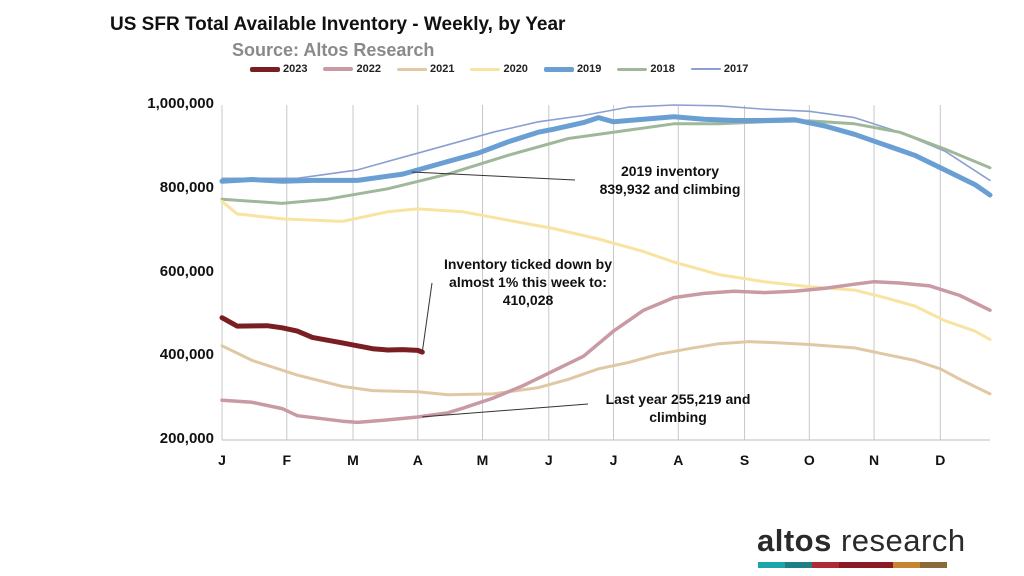 This screenshot has height=576, width=1024. What do you see at coordinates (186, 438) in the screenshot?
I see `y-tick-label-0: 200,000` at bounding box center [186, 438].